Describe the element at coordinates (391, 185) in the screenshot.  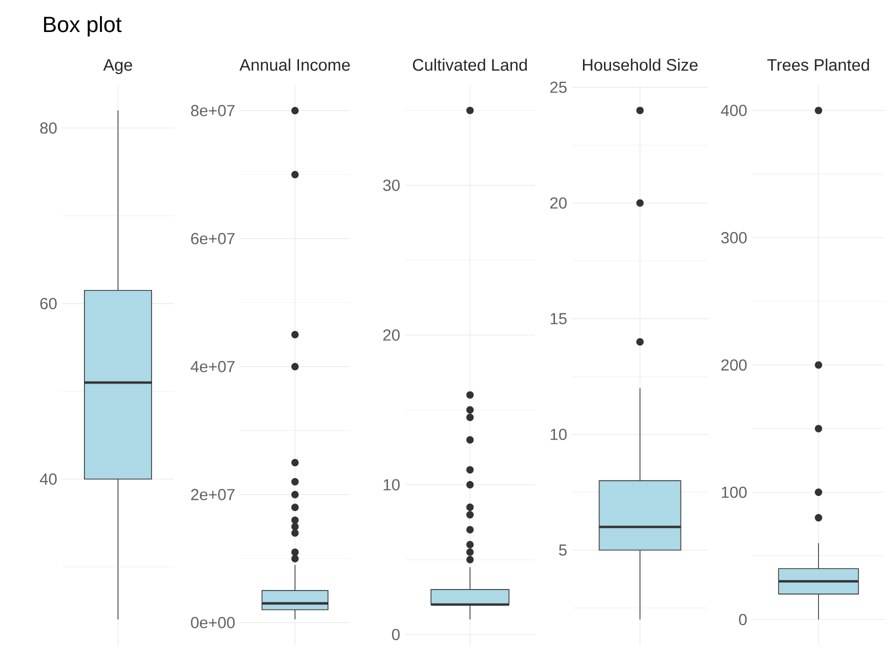
I see `y-tick-label: 30` at that location.